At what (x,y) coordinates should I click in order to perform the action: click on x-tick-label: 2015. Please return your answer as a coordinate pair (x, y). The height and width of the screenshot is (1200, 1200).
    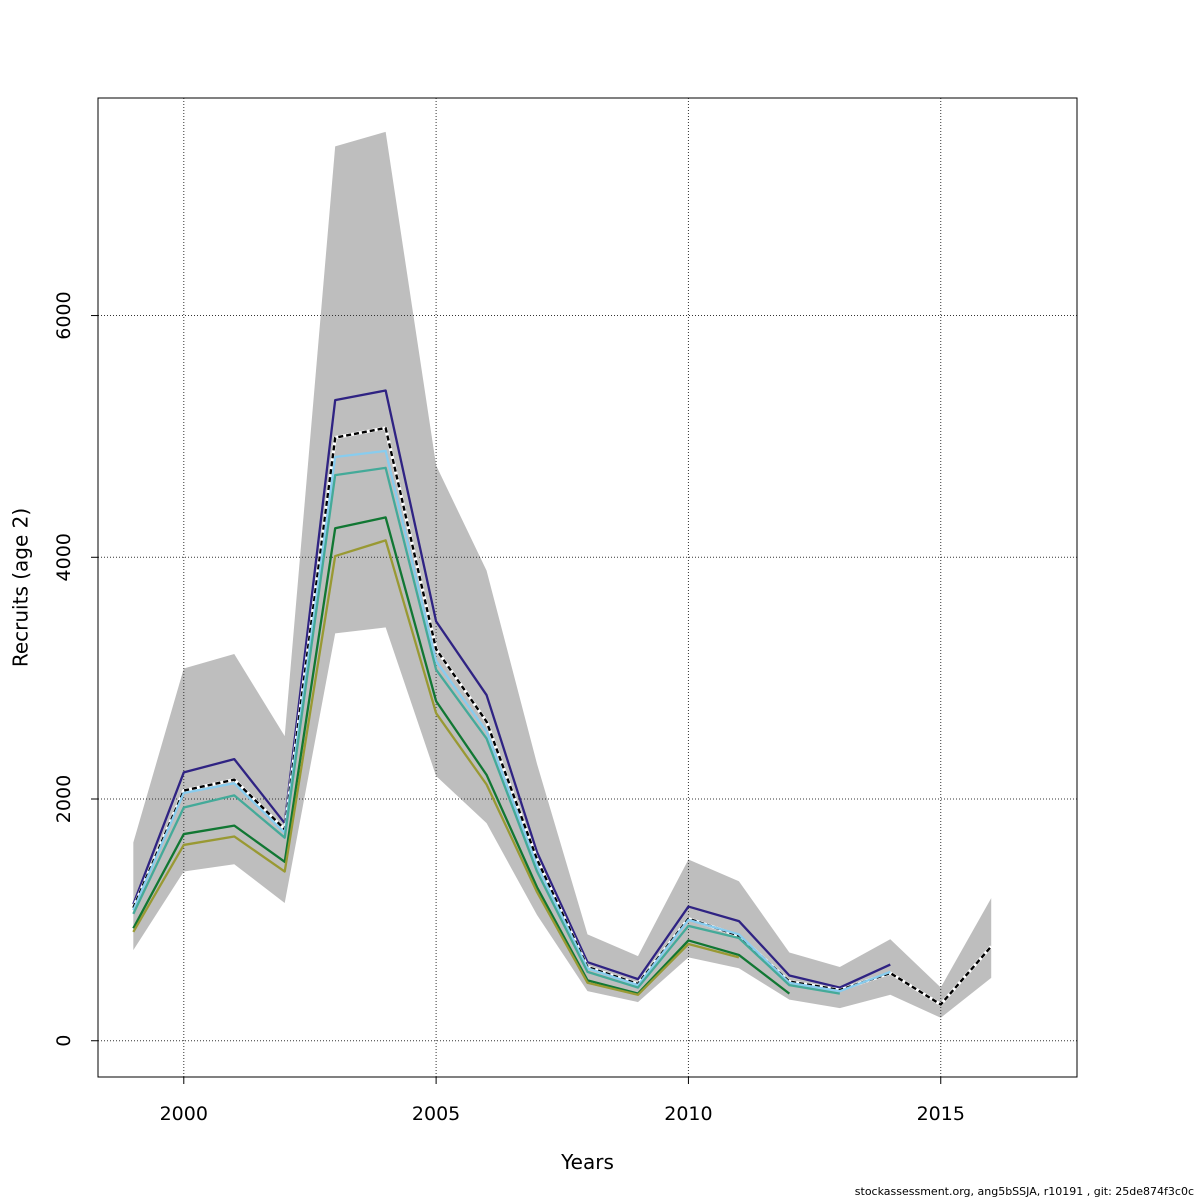
    Looking at the image, I should click on (941, 1114).